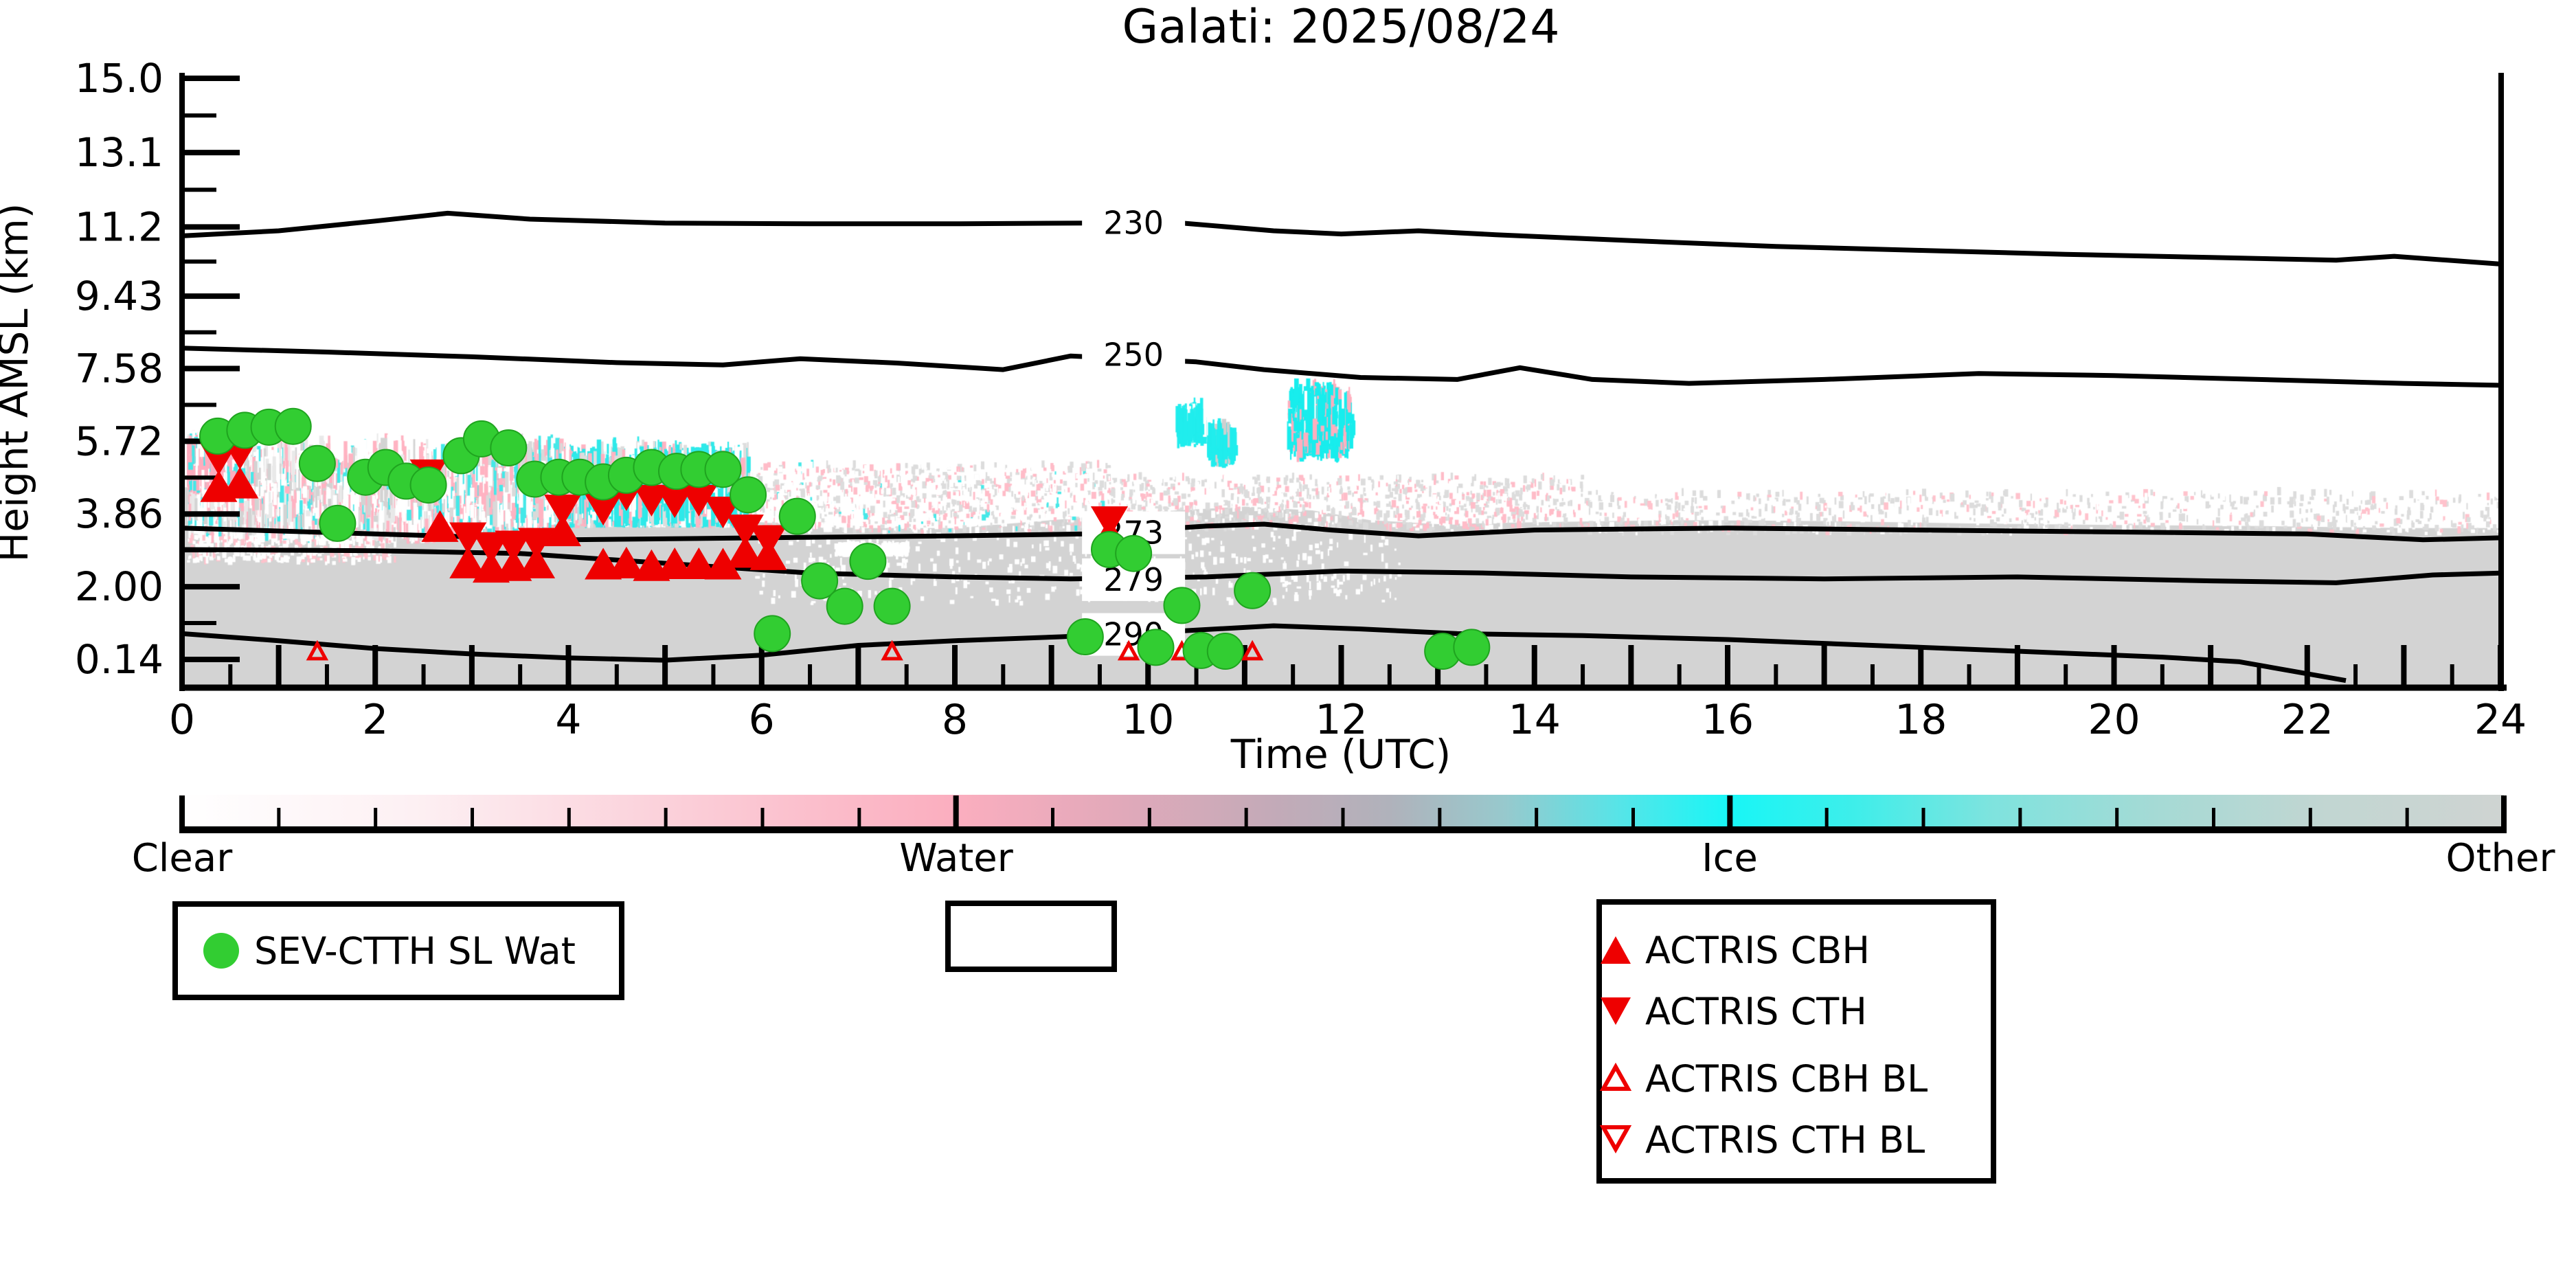 This screenshot has width=2576, height=1288. Describe the element at coordinates (2500, 720) in the screenshot. I see `x-tick-label: 24` at that location.